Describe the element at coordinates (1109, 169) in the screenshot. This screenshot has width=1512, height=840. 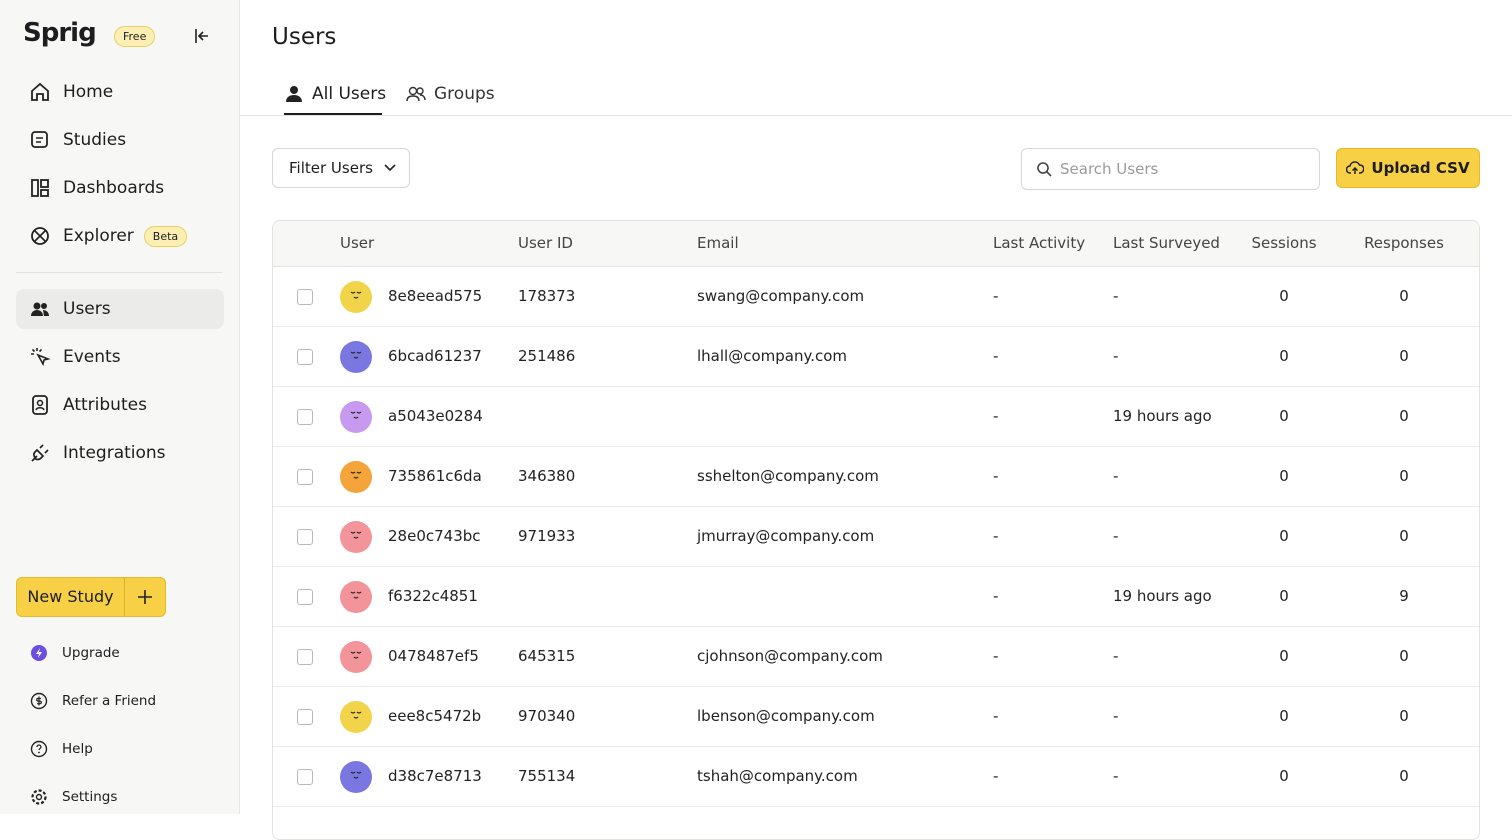
I see `search-placeholder: Search Users` at that location.